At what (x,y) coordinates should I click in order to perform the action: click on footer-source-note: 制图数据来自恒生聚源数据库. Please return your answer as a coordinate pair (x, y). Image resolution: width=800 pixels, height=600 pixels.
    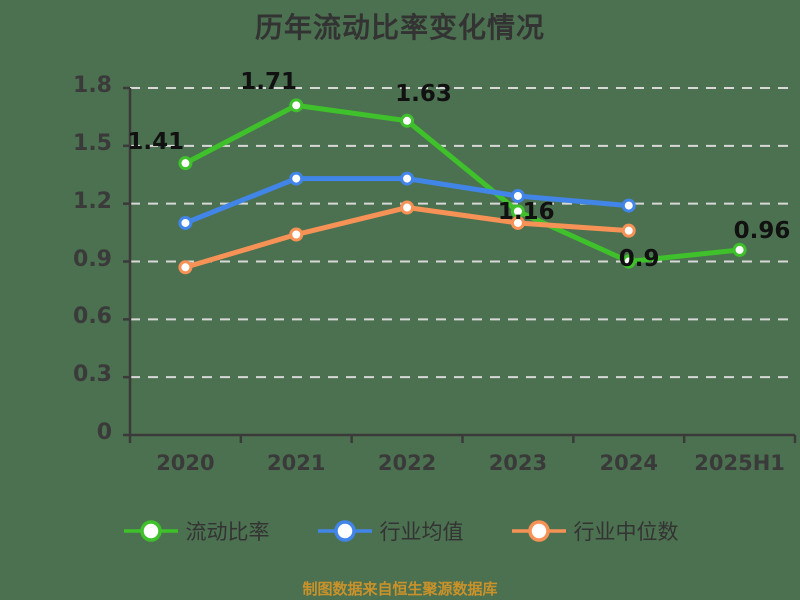
    Looking at the image, I should click on (400, 589).